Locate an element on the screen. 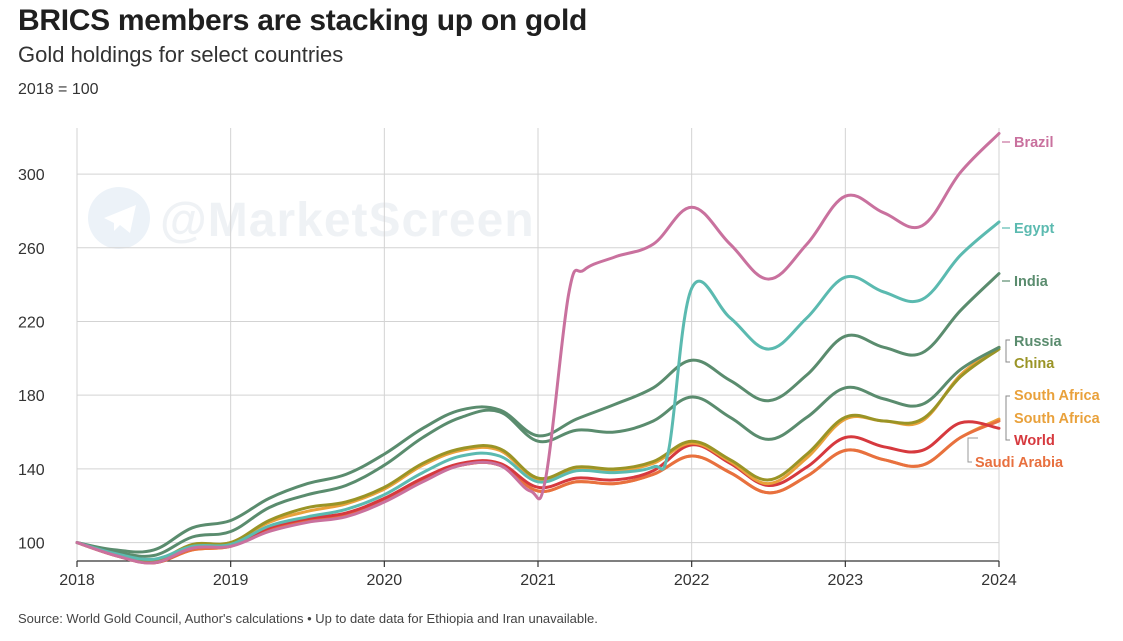 The image size is (1123, 641). chart-title: BRICS members are stacking up on gold is located at coordinates (303, 20).